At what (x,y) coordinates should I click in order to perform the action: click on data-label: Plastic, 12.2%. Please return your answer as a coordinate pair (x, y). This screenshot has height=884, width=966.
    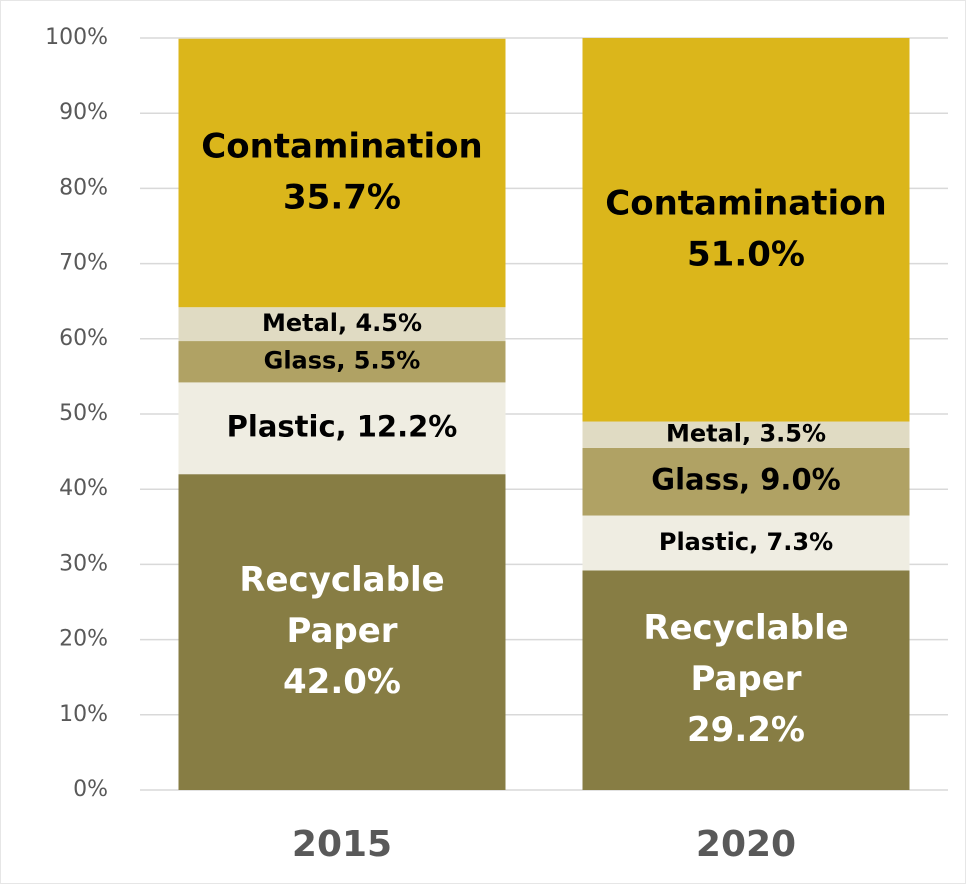
    Looking at the image, I should click on (342, 426).